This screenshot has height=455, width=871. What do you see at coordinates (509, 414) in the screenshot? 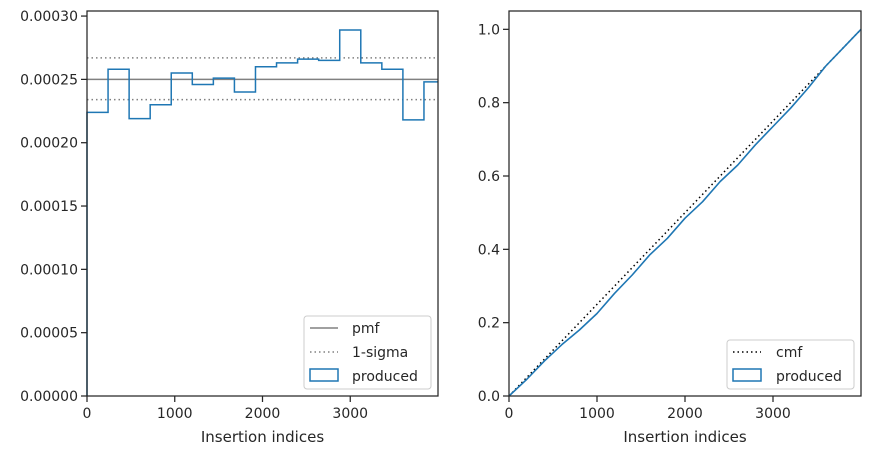
I see `cmf-x-tick-label: 0` at bounding box center [509, 414].